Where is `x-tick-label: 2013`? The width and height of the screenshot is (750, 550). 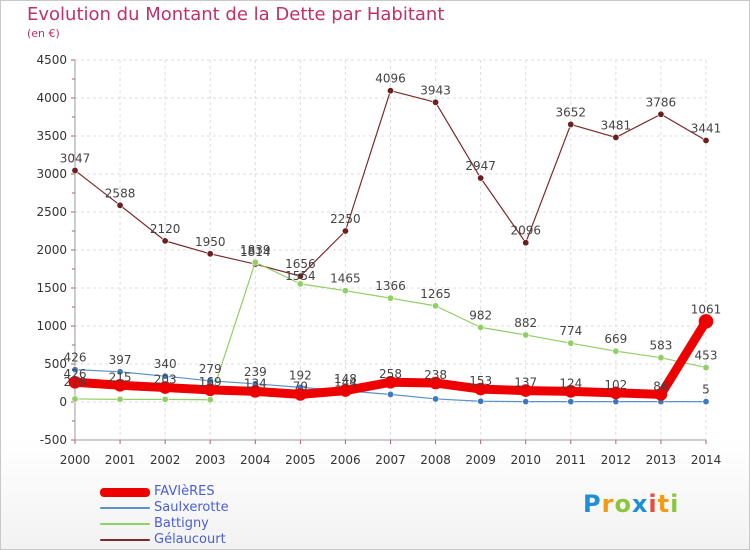 x-tick-label: 2013 is located at coordinates (661, 460).